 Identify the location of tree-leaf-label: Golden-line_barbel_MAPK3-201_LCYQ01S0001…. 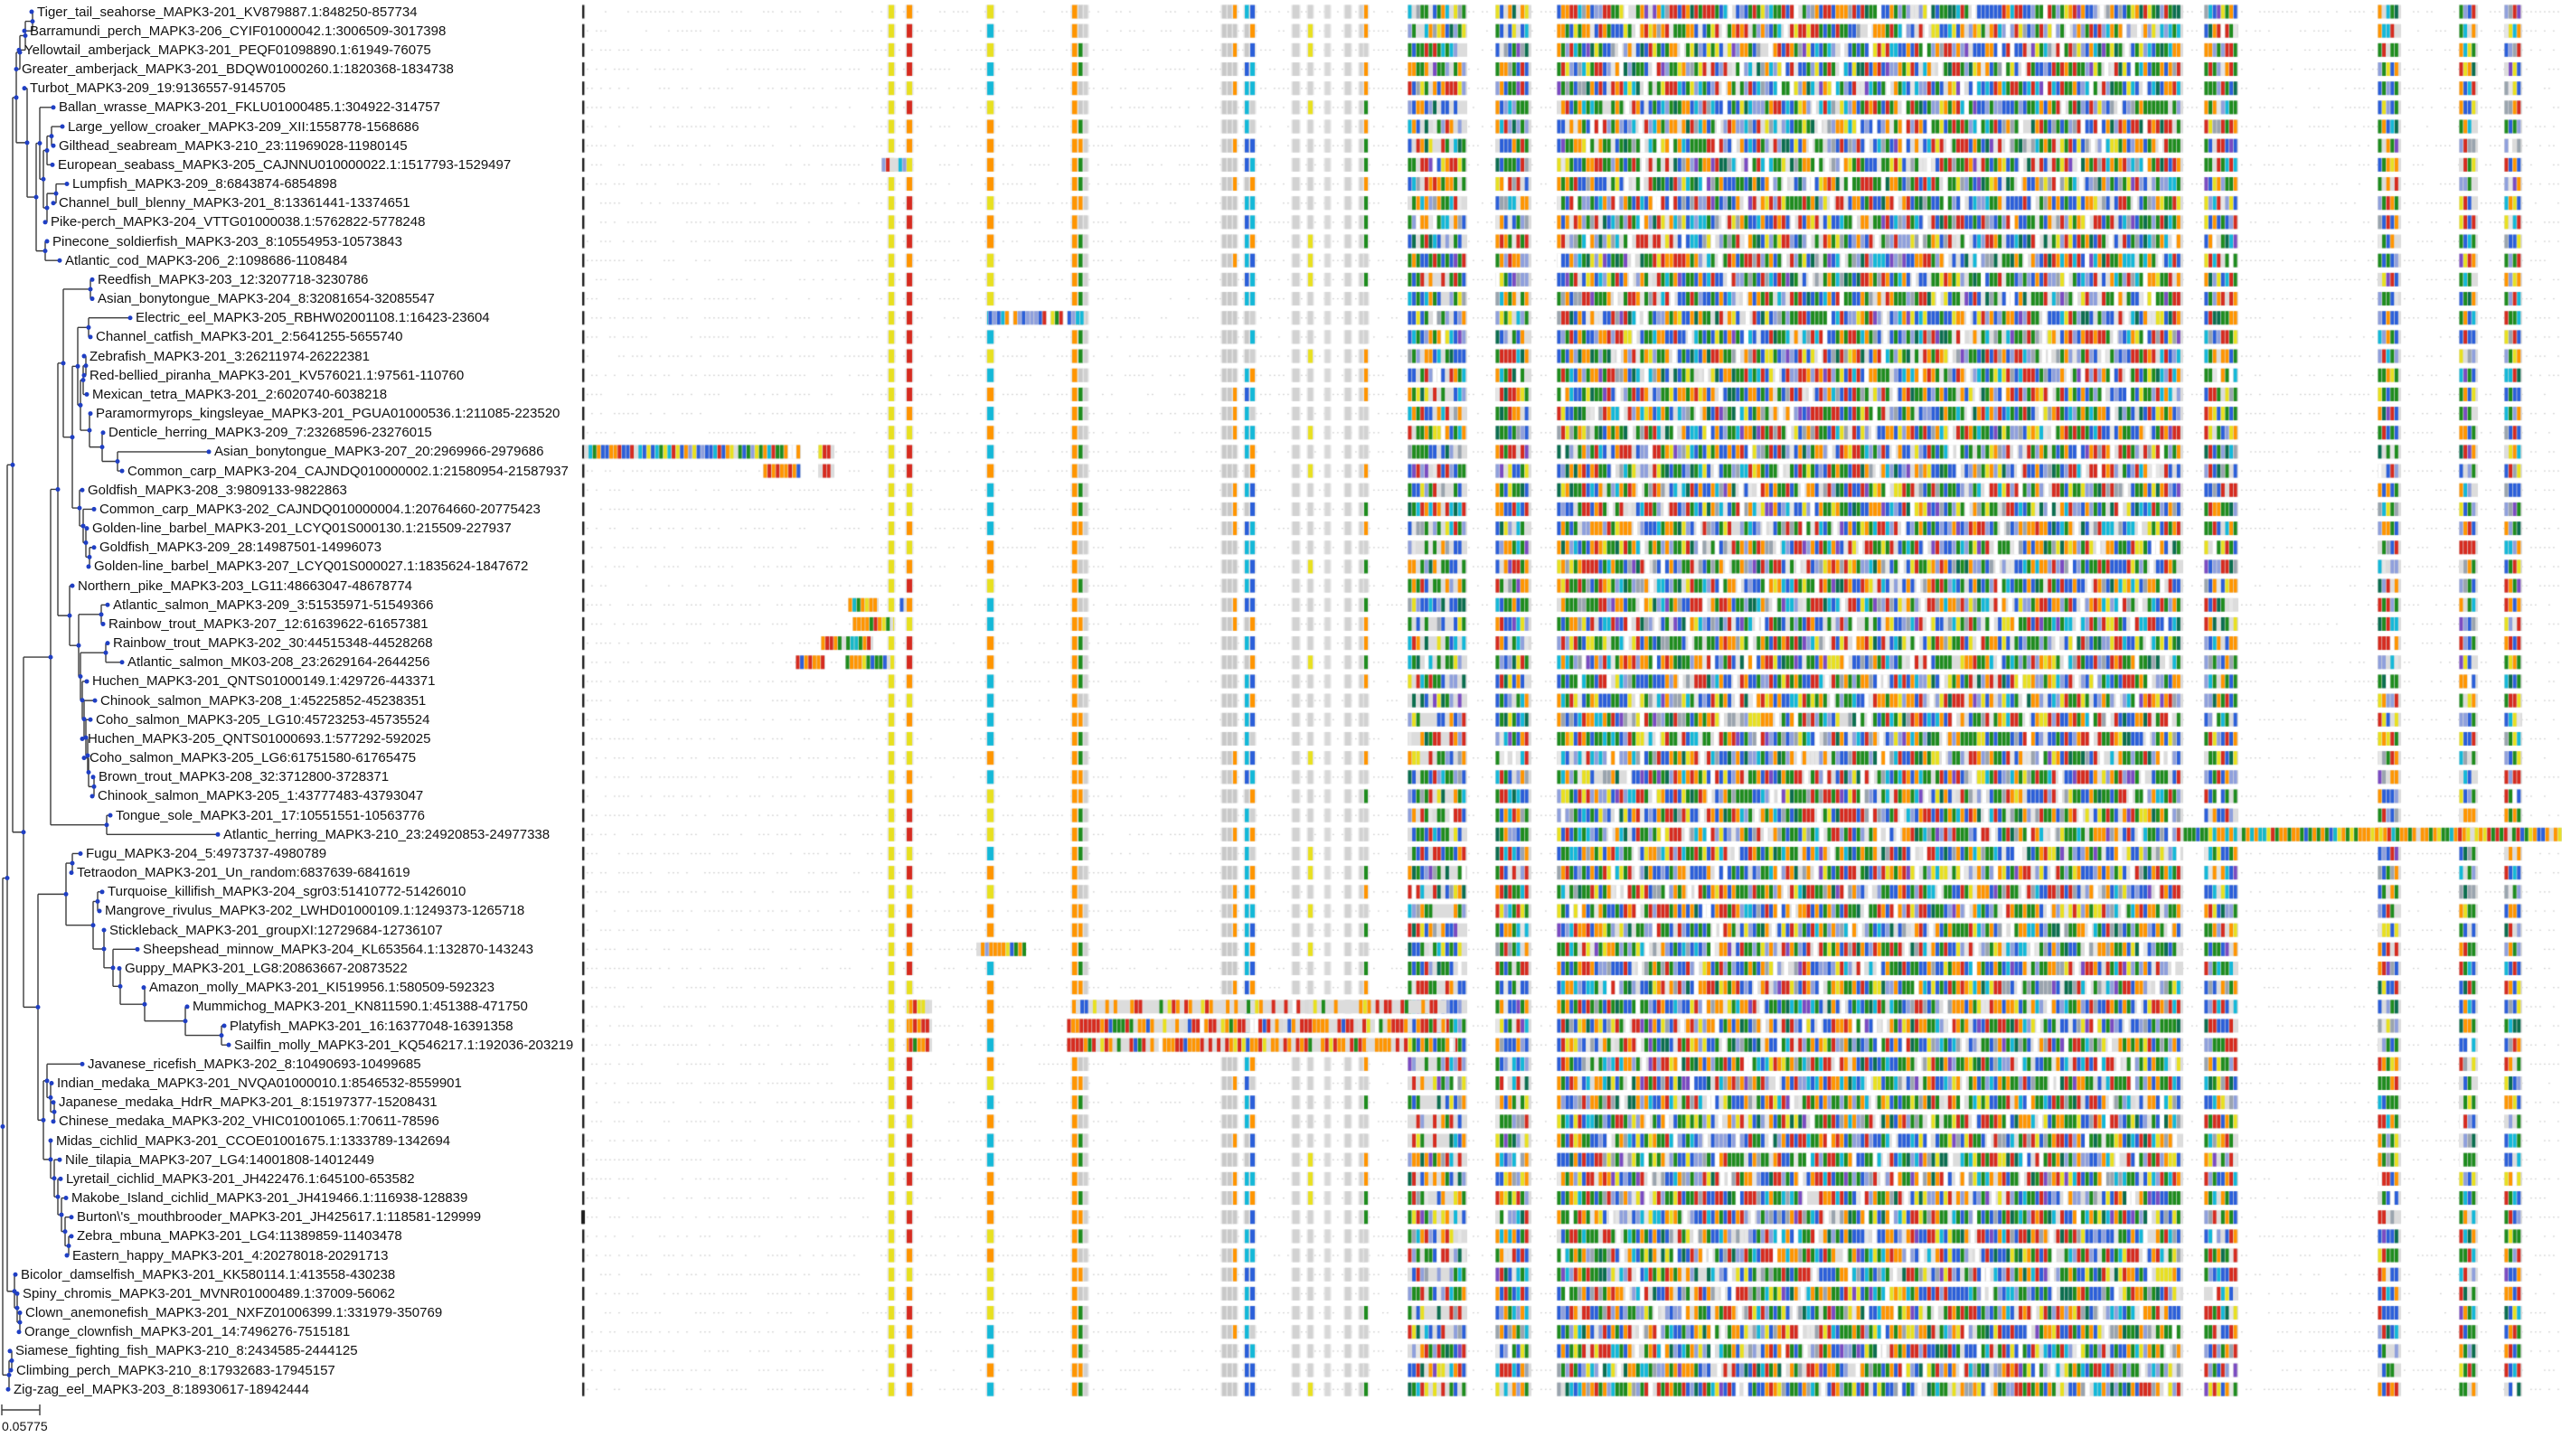
(302, 529).